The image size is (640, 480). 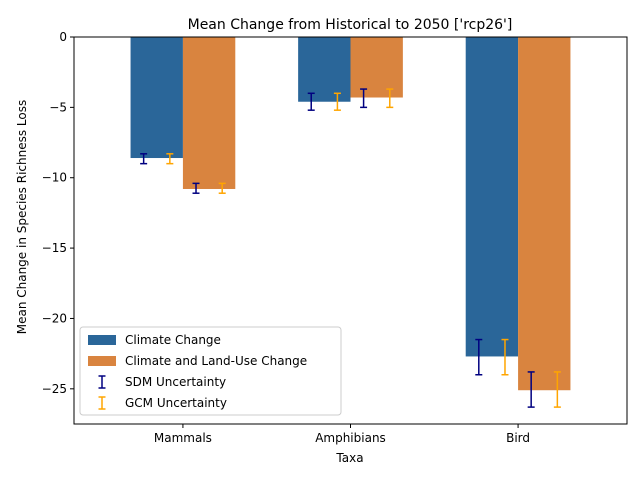 What do you see at coordinates (58, 107) in the screenshot?
I see `y-tick-label: −5` at bounding box center [58, 107].